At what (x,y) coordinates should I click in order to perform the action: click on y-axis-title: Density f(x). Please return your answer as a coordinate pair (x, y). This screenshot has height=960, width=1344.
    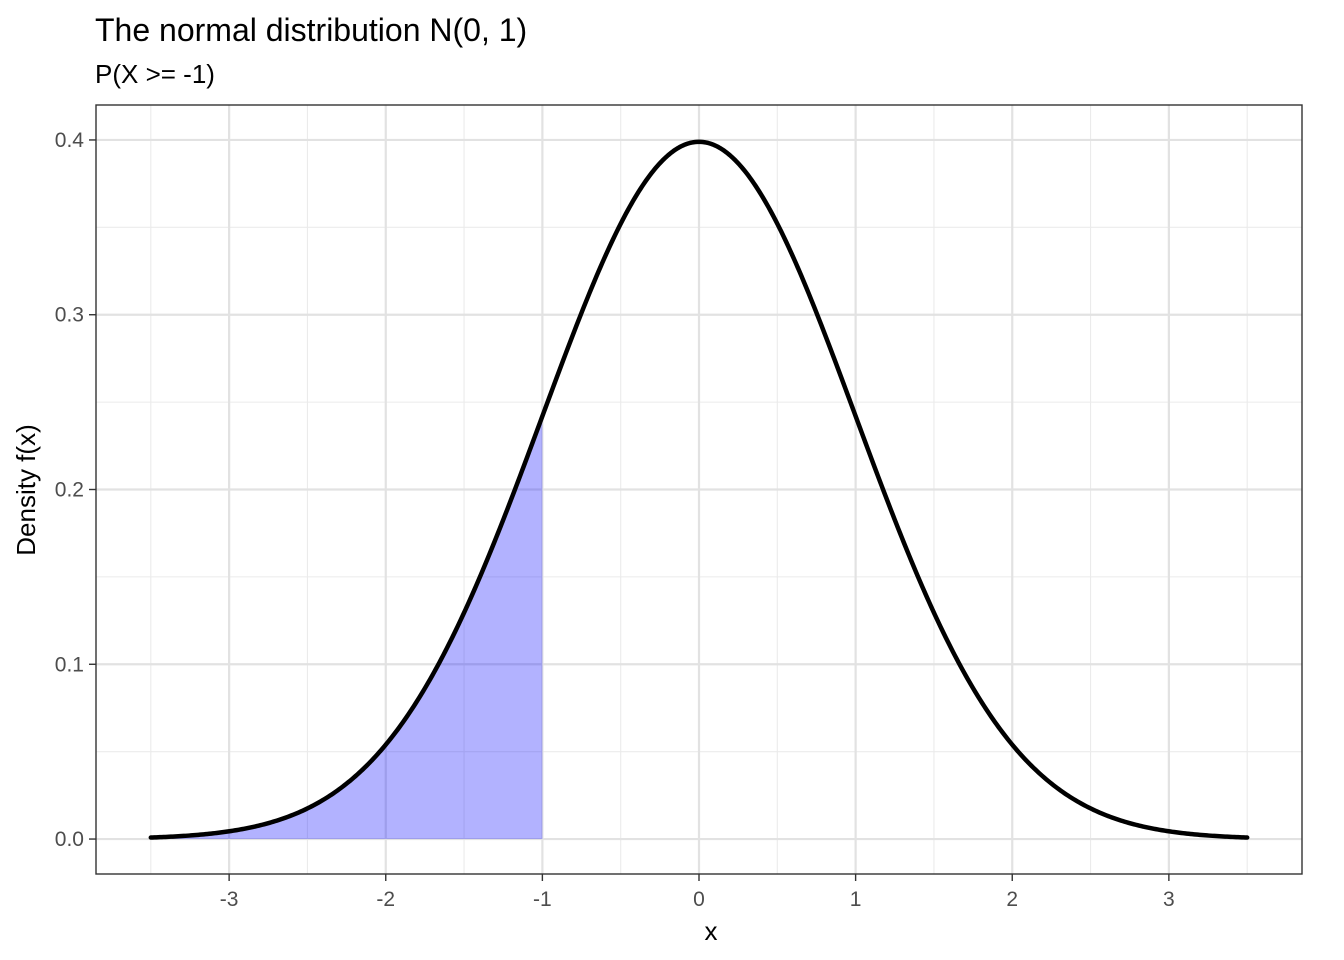
    Looking at the image, I should click on (26, 489).